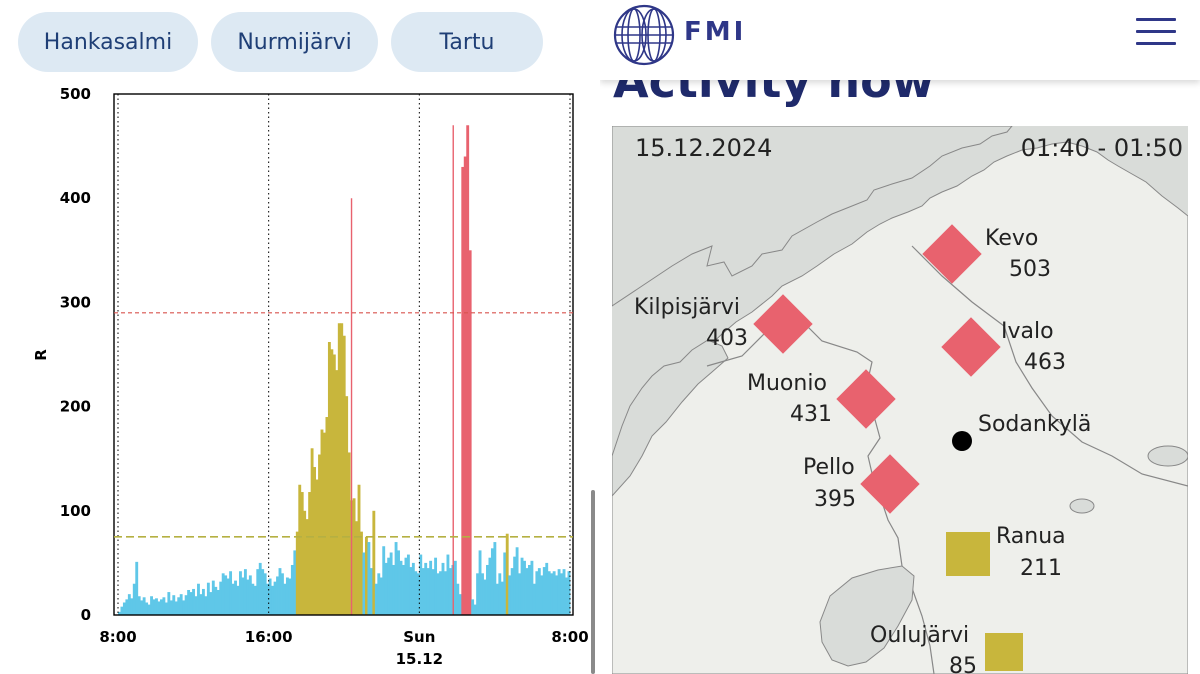 The width and height of the screenshot is (1200, 674). What do you see at coordinates (644, 35) in the screenshot?
I see `fmi-logo-icon` at bounding box center [644, 35].